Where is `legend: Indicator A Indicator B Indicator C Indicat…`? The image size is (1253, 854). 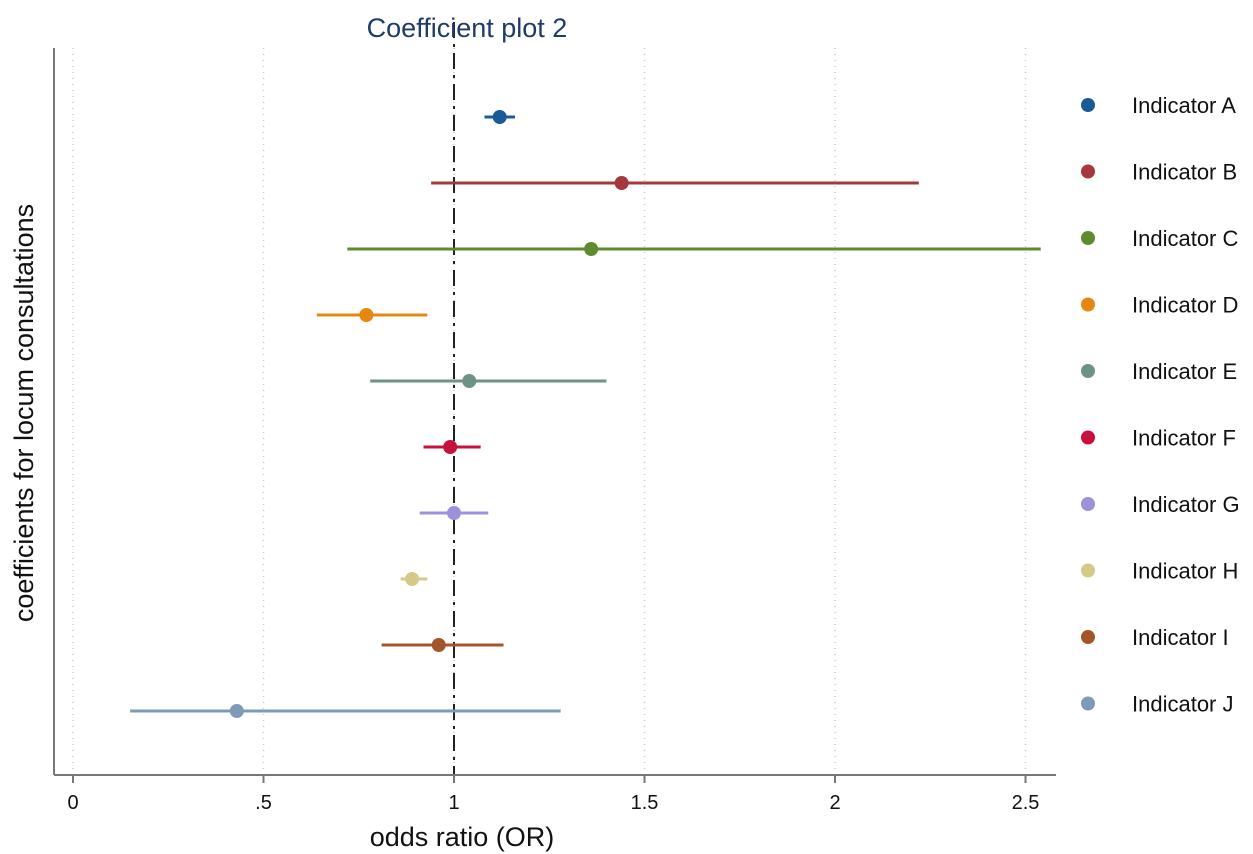 legend: Indicator A Indicator B Indicator C Indicat… is located at coordinates (1160, 405).